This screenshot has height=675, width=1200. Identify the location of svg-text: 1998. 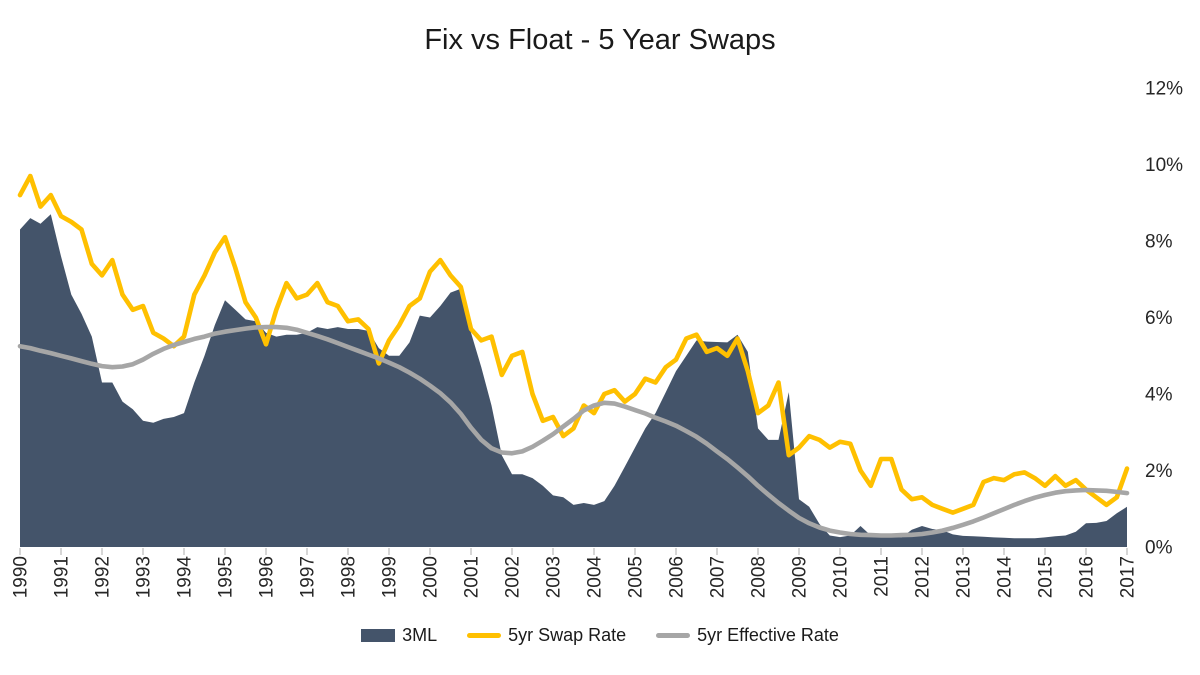
(349, 577).